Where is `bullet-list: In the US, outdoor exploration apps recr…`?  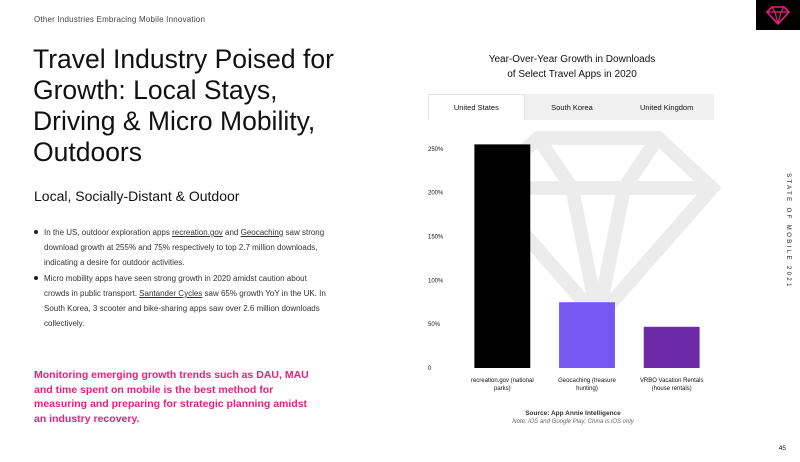 bullet-list: In the US, outdoor exploration apps recr… is located at coordinates (184, 278).